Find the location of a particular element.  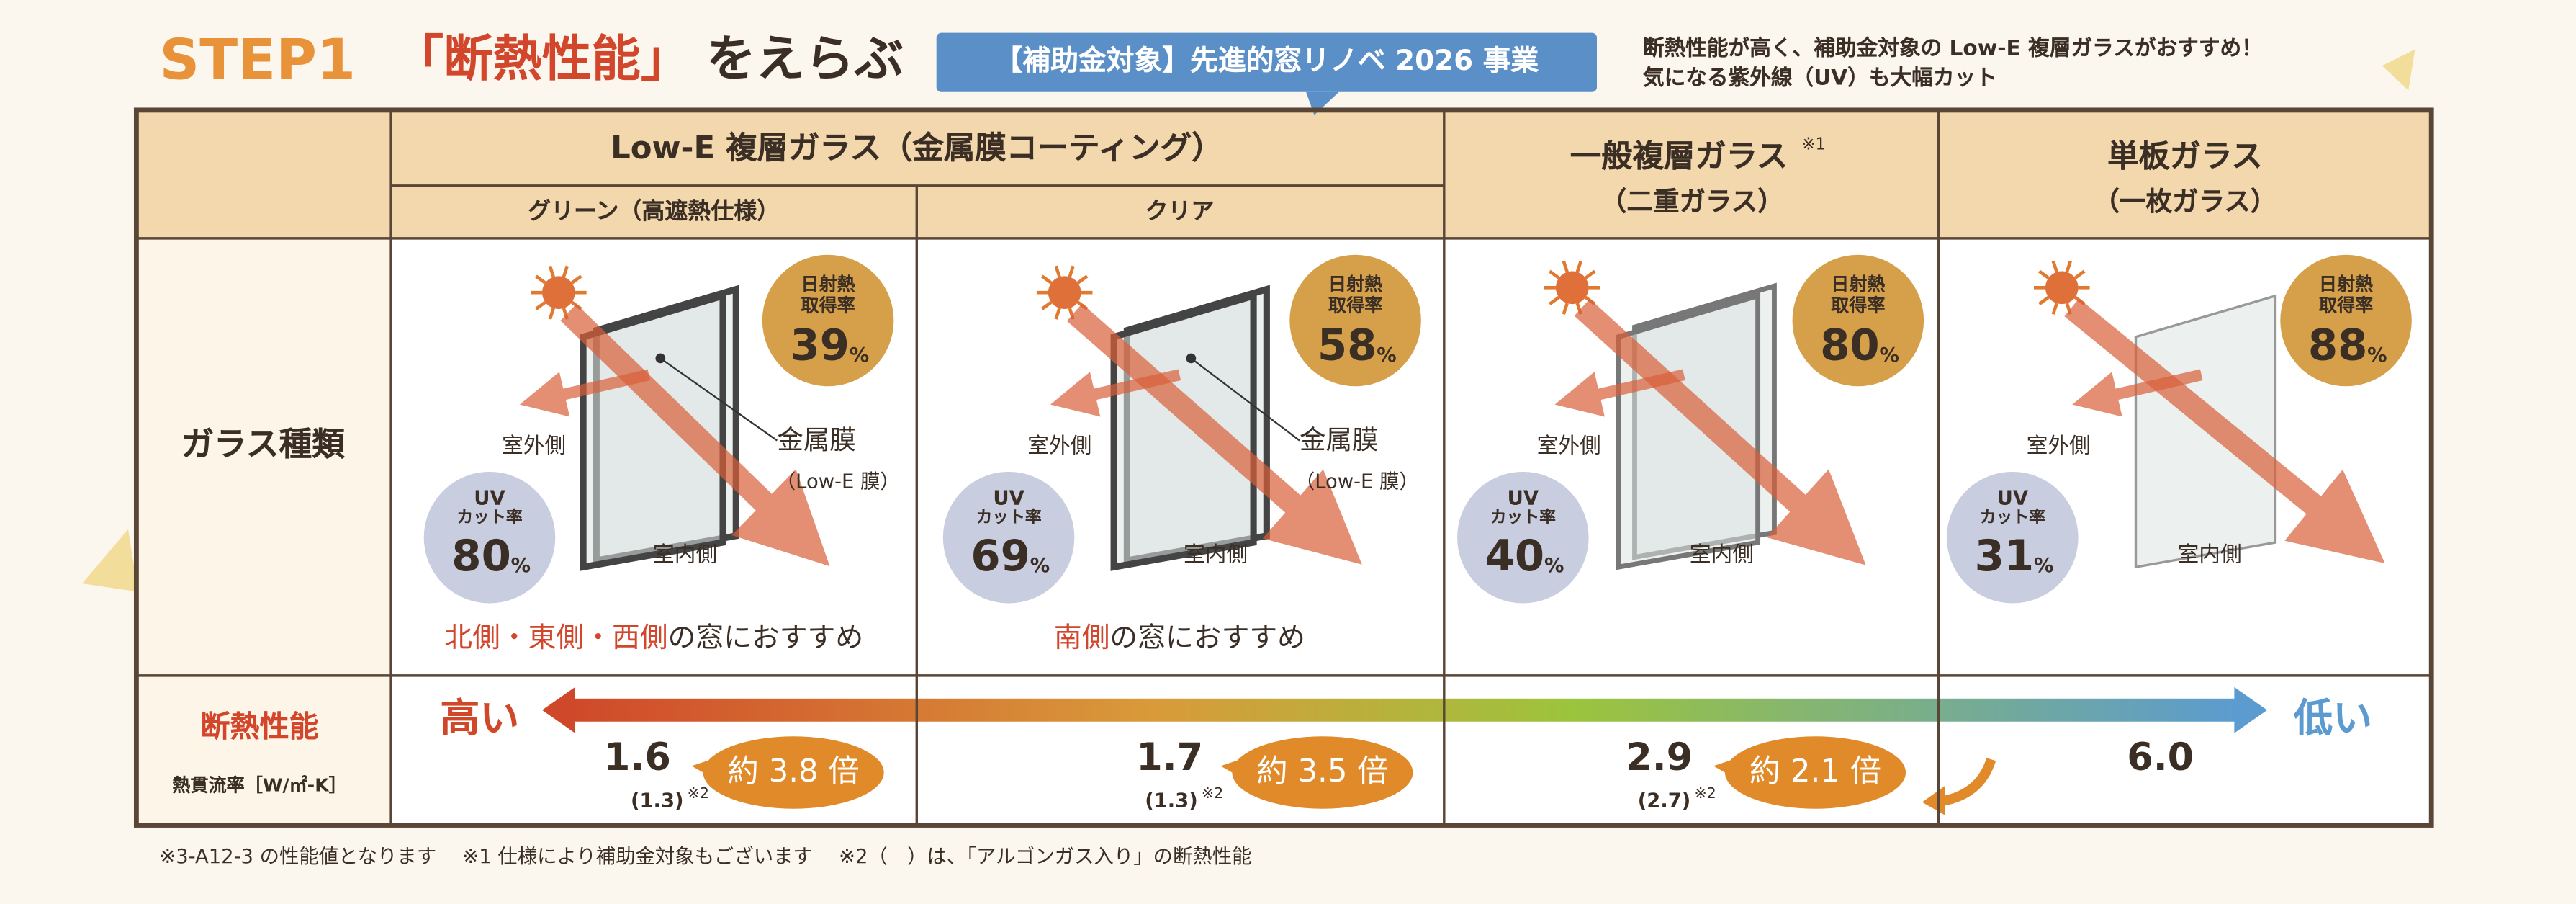

text: 単板ガラス is located at coordinates (2185, 157).